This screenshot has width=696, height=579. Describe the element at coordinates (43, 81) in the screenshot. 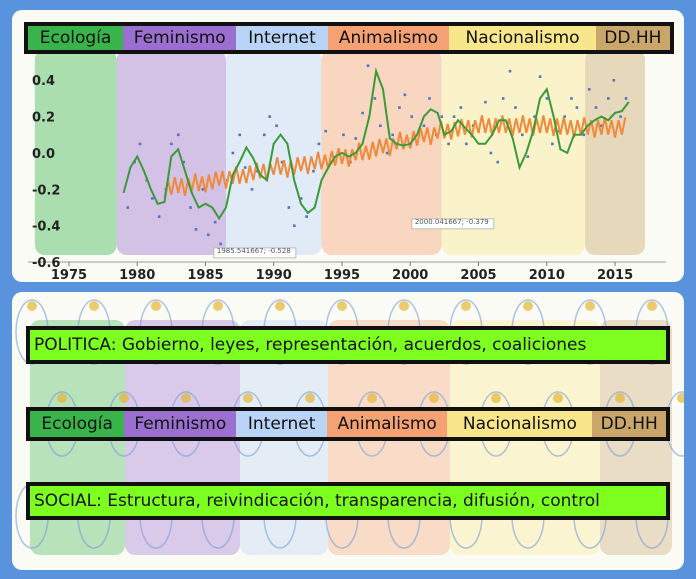

I see `y-tick-label: 0.4` at that location.